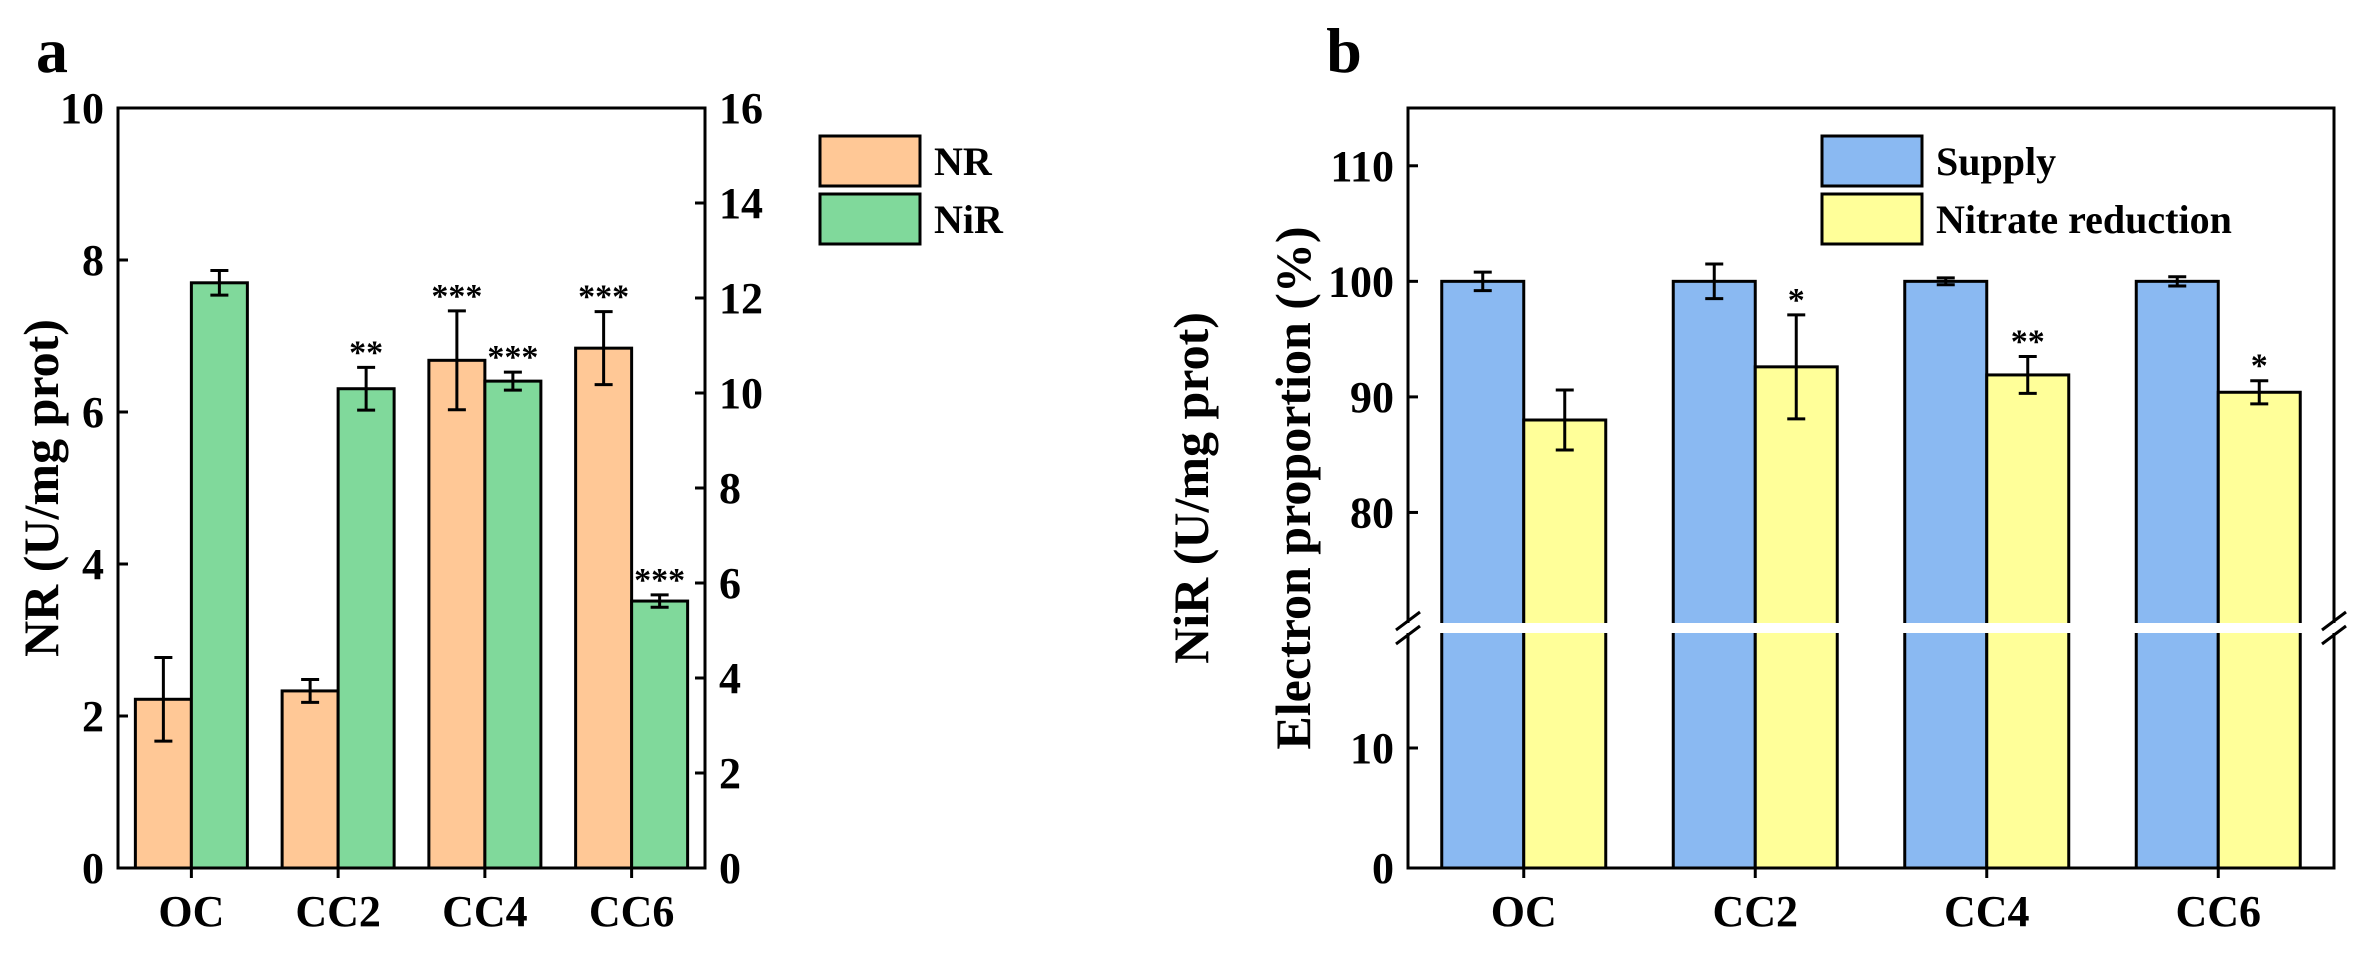 The height and width of the screenshot is (958, 2360). Describe the element at coordinates (969, 219) in the screenshot. I see `legend-label-nir: NiR` at that location.